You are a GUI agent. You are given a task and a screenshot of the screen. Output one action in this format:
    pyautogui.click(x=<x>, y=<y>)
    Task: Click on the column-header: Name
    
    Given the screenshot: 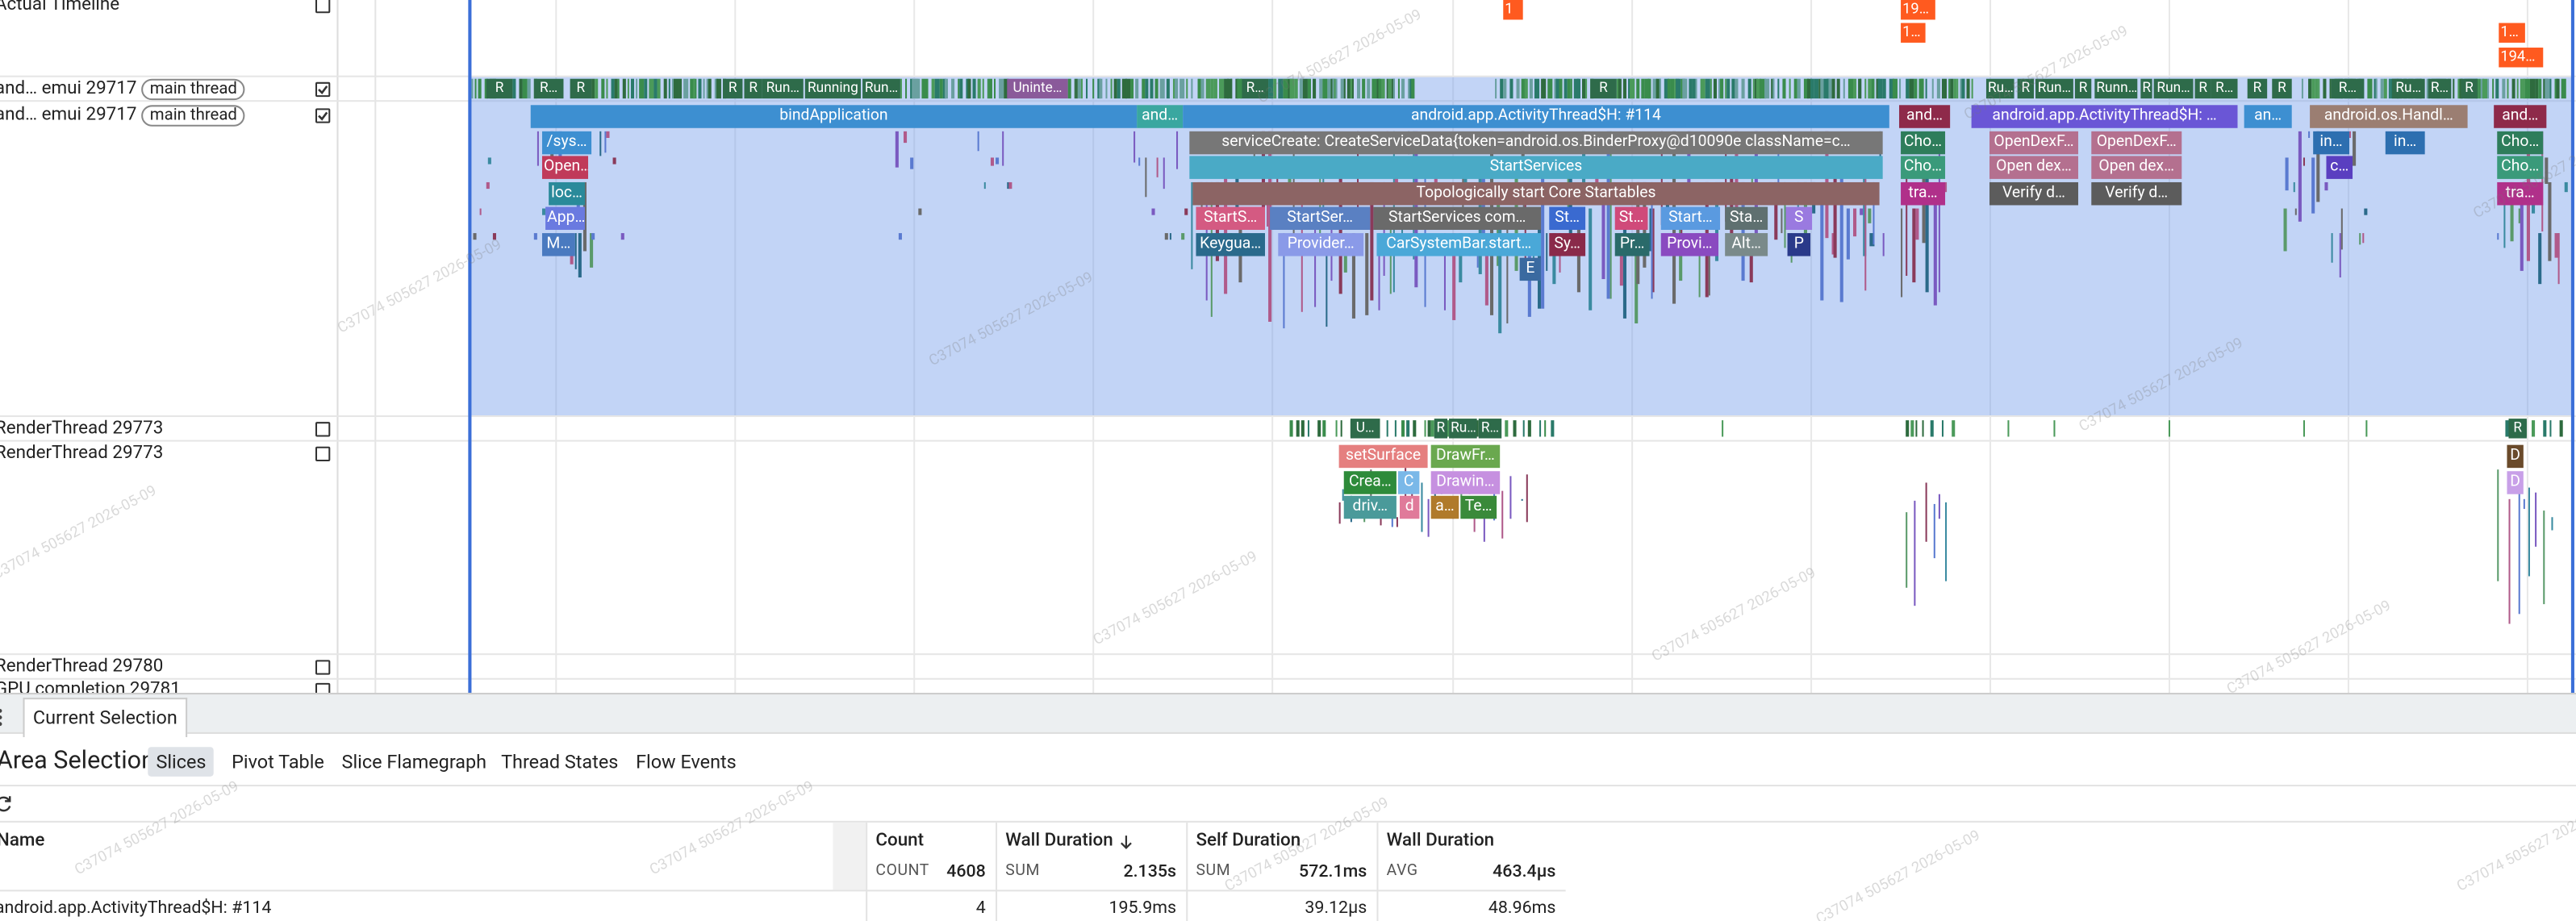 What is the action you would take?
    pyautogui.click(x=23, y=840)
    